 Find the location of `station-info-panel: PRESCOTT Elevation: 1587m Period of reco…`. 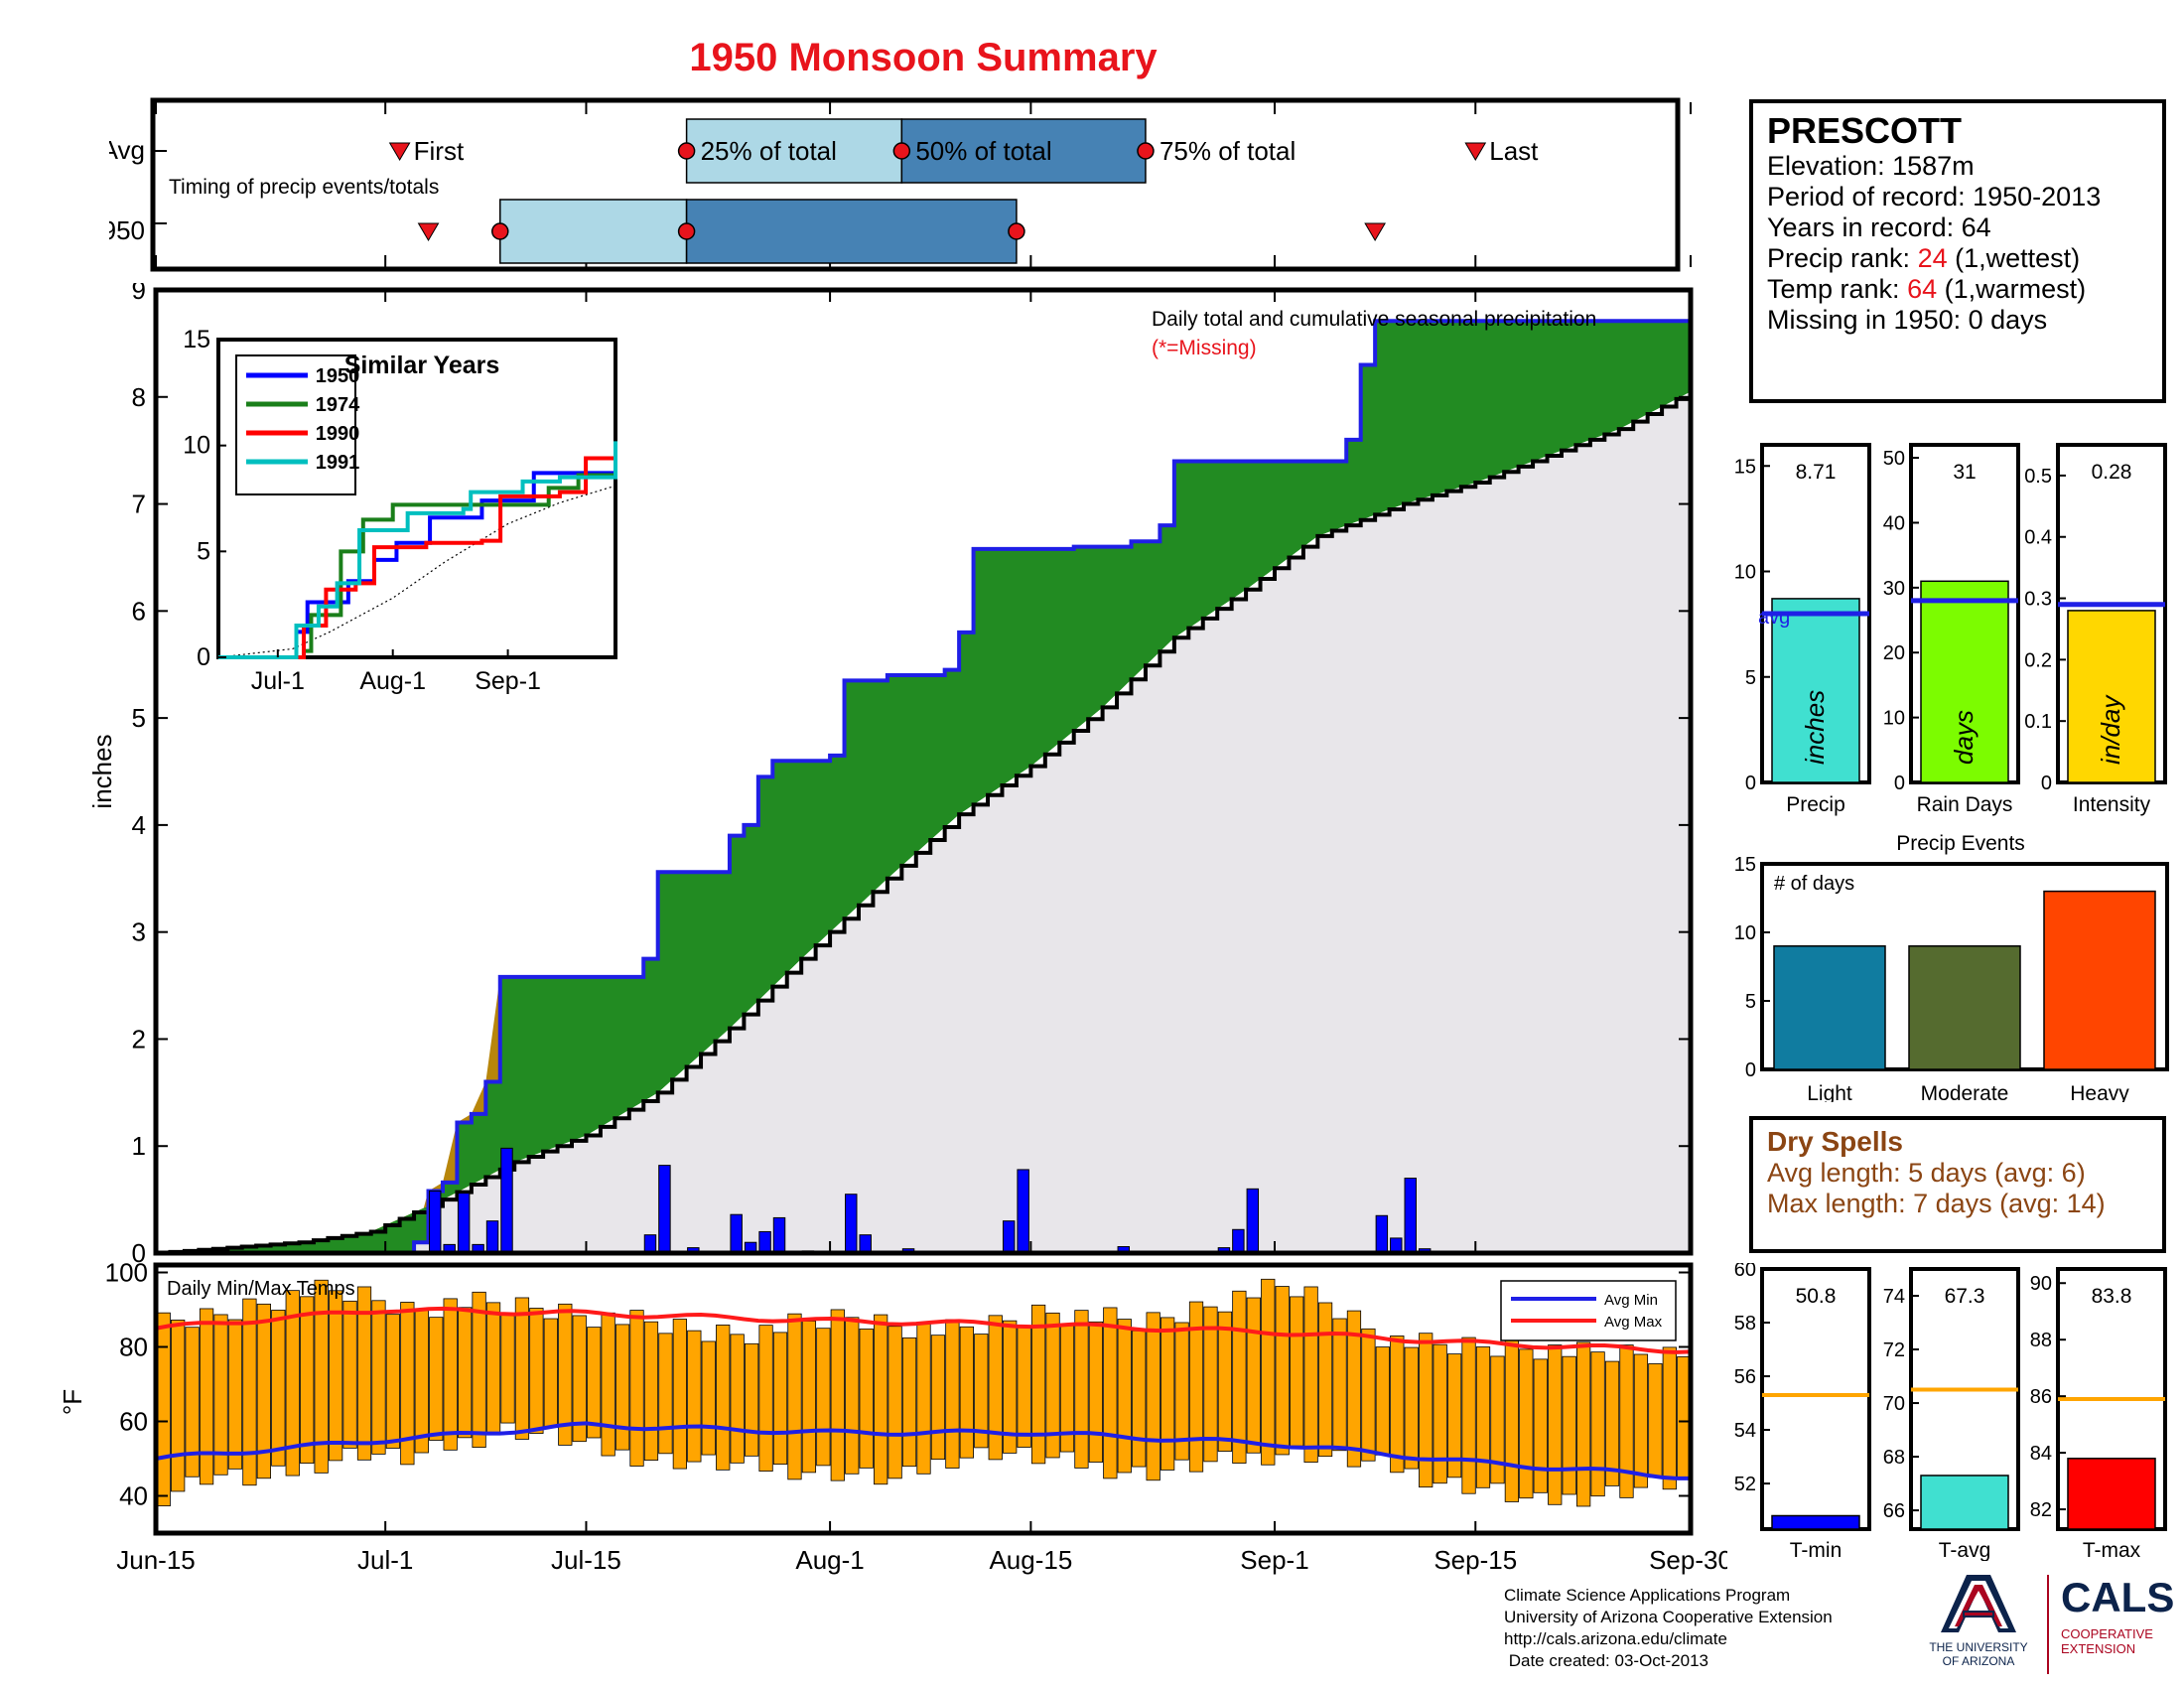

station-info-panel: PRESCOTT Elevation: 1587m Period of reco… is located at coordinates (1957, 251).